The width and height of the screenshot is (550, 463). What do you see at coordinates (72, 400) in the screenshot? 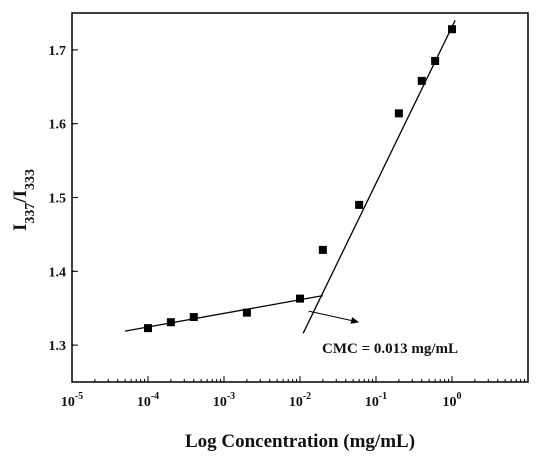
I see `x-tick-label: 10⁻⁵` at bounding box center [72, 400].